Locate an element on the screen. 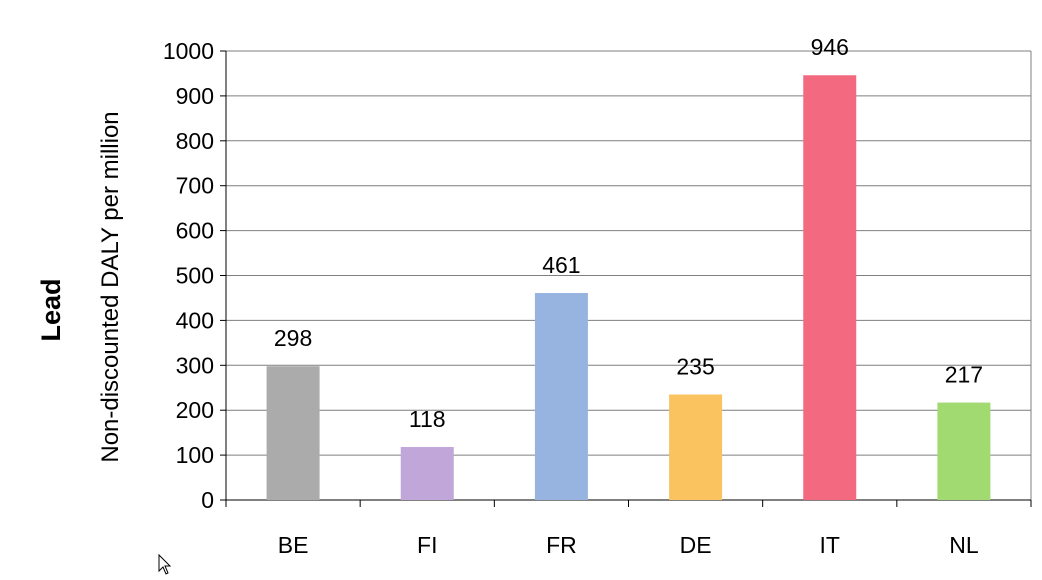  bar-fi is located at coordinates (427, 473).